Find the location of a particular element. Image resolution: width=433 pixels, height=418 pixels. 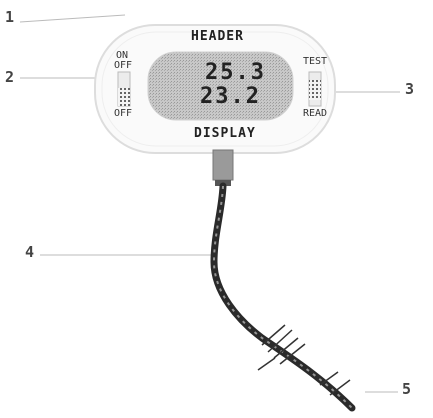

device-bezel-inner is located at coordinates (215, 89).